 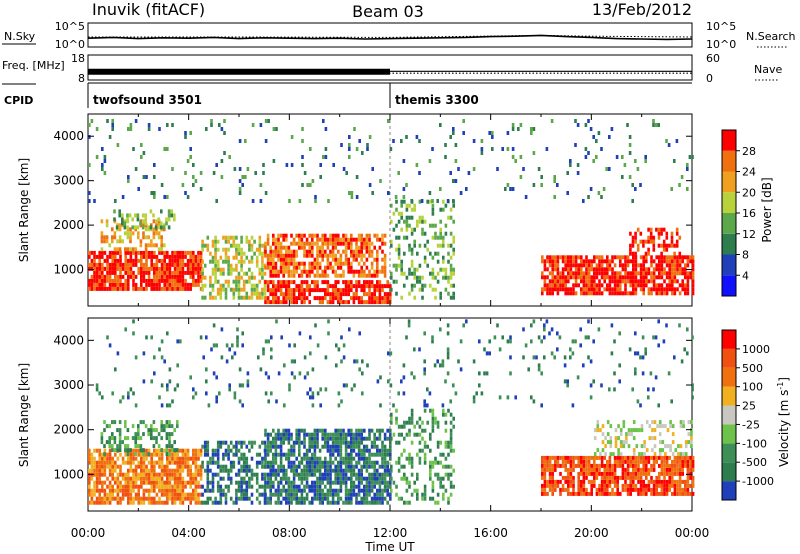 What do you see at coordinates (667, 233) in the screenshot?
I see `power-cell-2034` at bounding box center [667, 233].